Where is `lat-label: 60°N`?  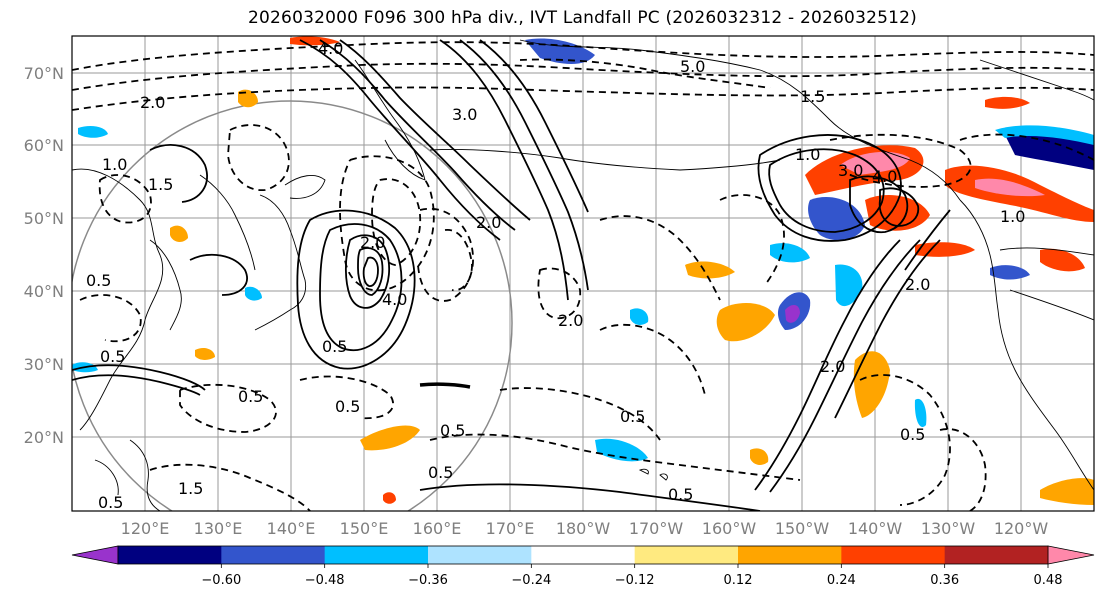 lat-label: 60°N is located at coordinates (44, 145).